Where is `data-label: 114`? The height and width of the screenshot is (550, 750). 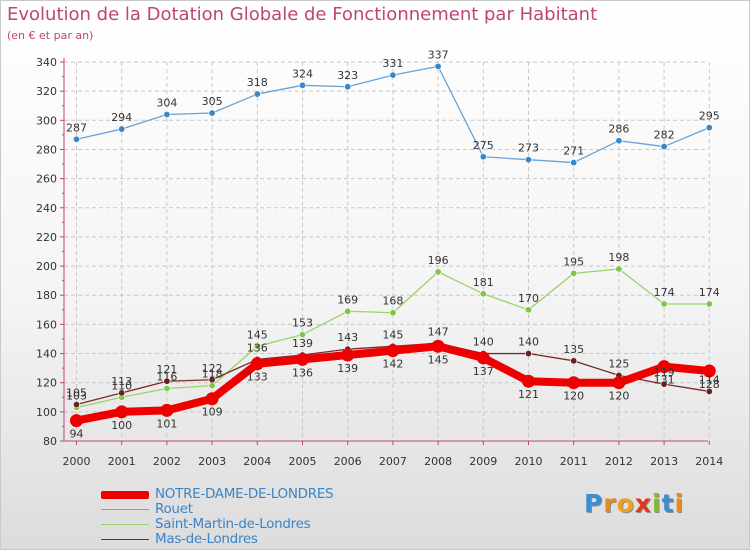 data-label: 114 is located at coordinates (709, 379).